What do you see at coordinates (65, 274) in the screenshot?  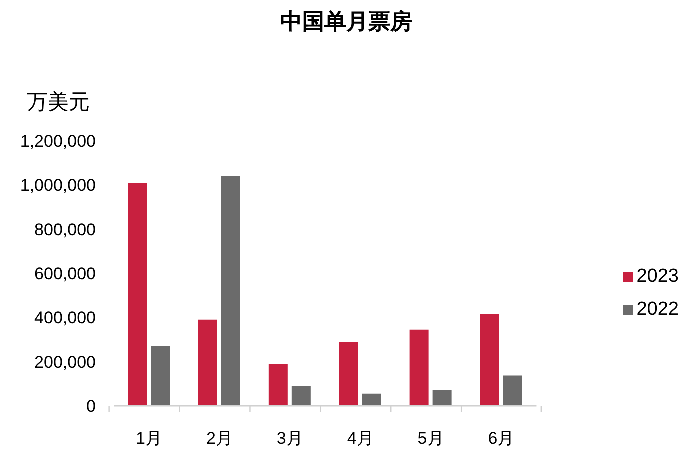 I see `y-tick-label: 600,000` at bounding box center [65, 274].